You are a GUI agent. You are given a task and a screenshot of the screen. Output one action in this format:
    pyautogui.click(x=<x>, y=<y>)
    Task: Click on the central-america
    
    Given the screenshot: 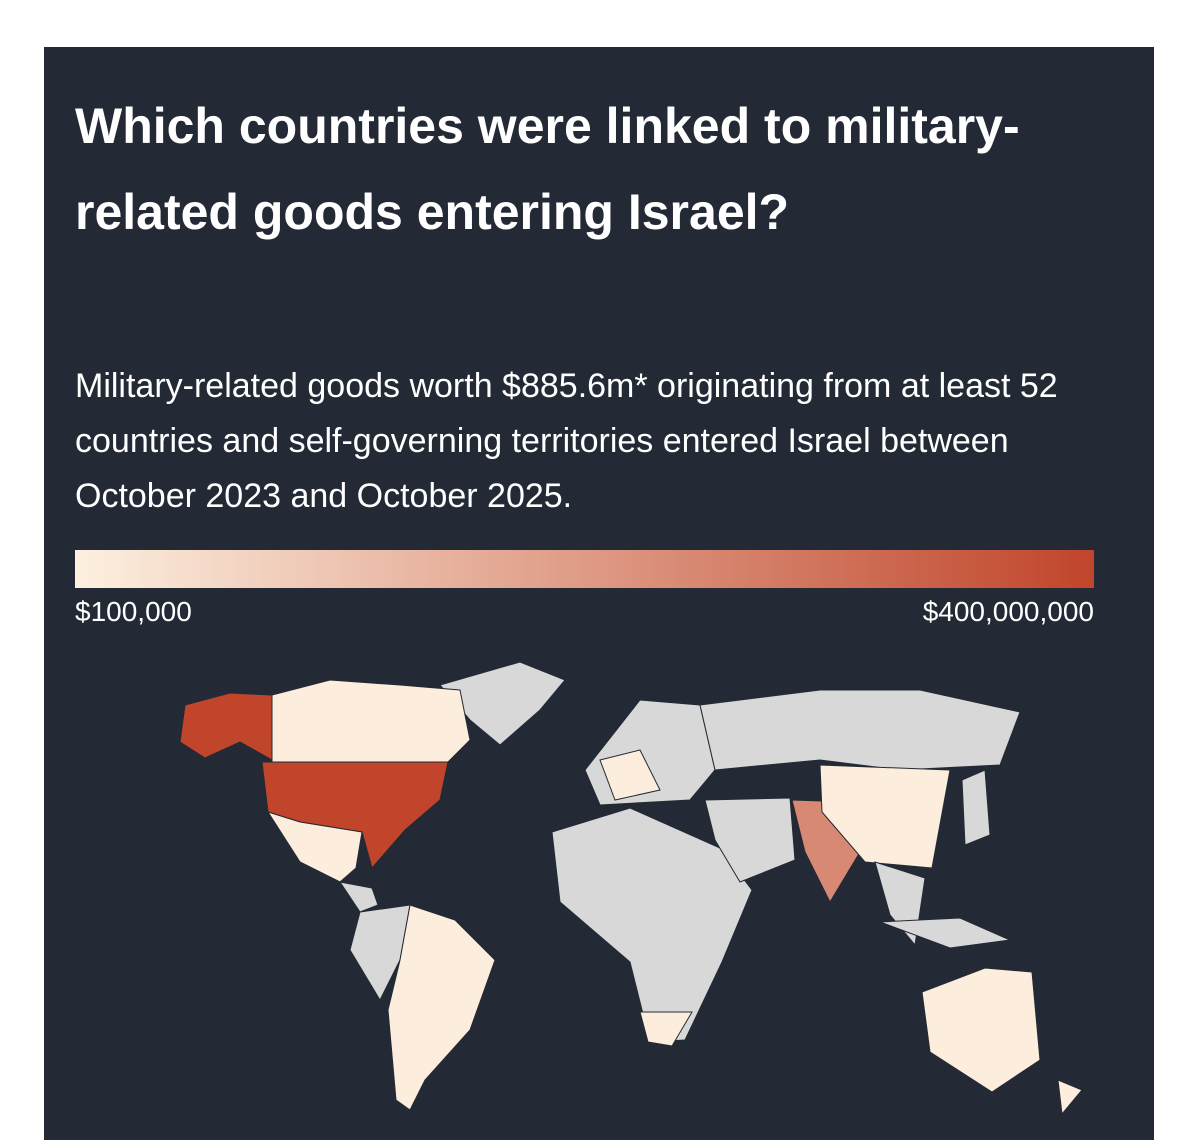 What is the action you would take?
    pyautogui.click(x=358, y=897)
    